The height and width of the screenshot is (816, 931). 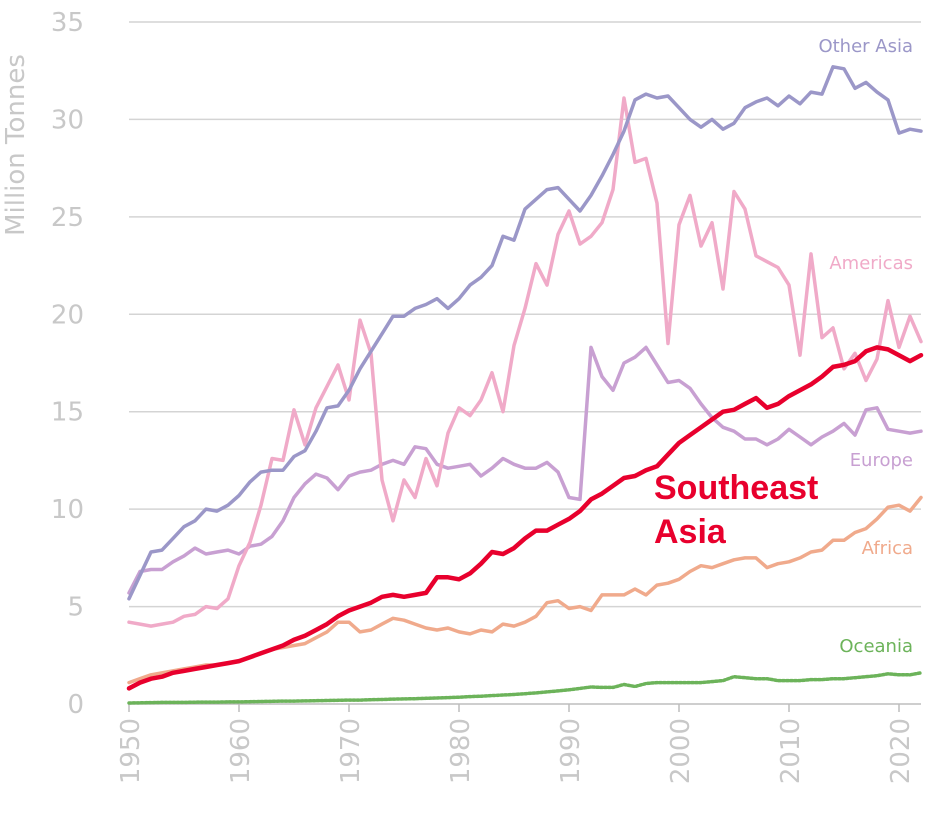 What do you see at coordinates (241, 751) in the screenshot?
I see `x-tick-label: 1960` at bounding box center [241, 751].